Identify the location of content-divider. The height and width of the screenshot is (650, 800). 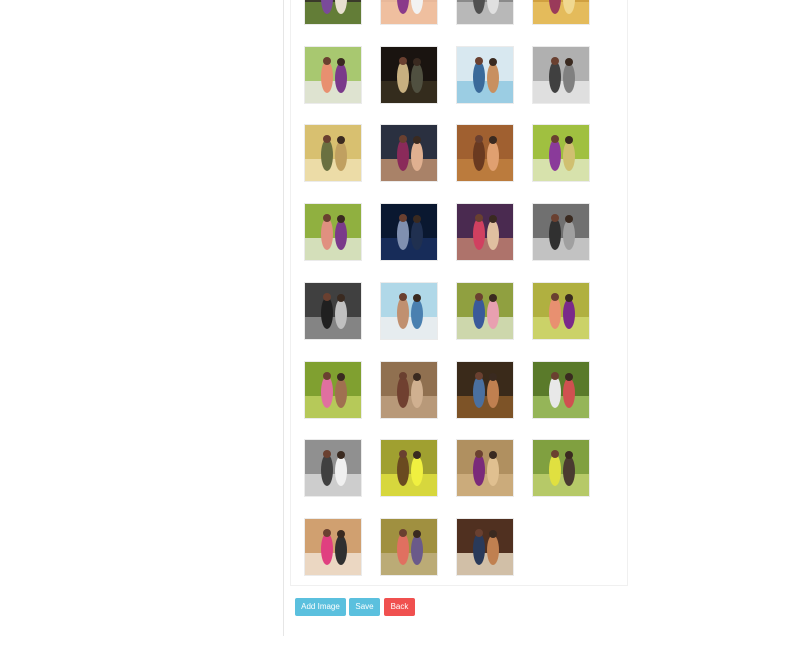
(283, 318).